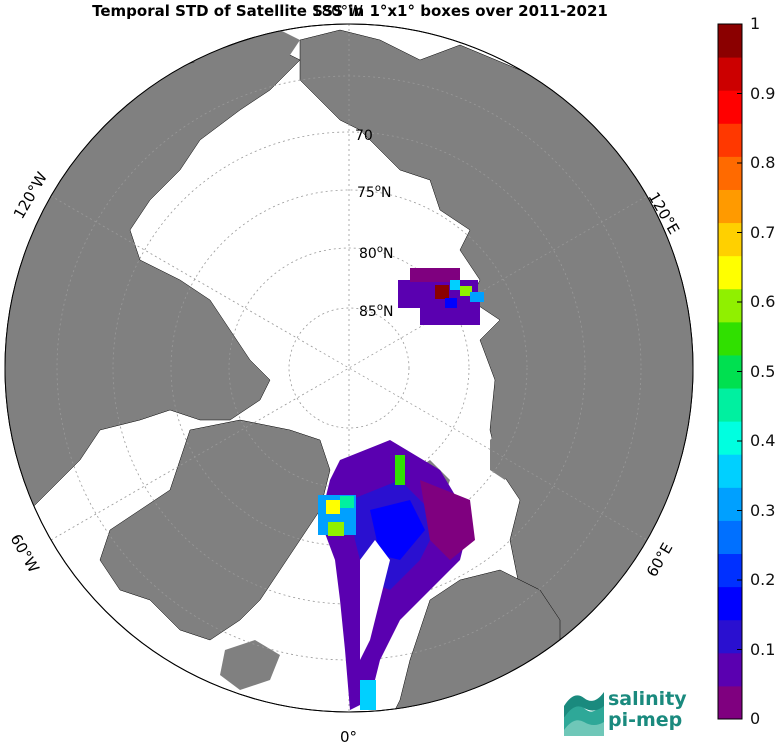 The width and height of the screenshot is (780, 747). I want to click on colorbar-tick-label: 0, so click(755, 718).